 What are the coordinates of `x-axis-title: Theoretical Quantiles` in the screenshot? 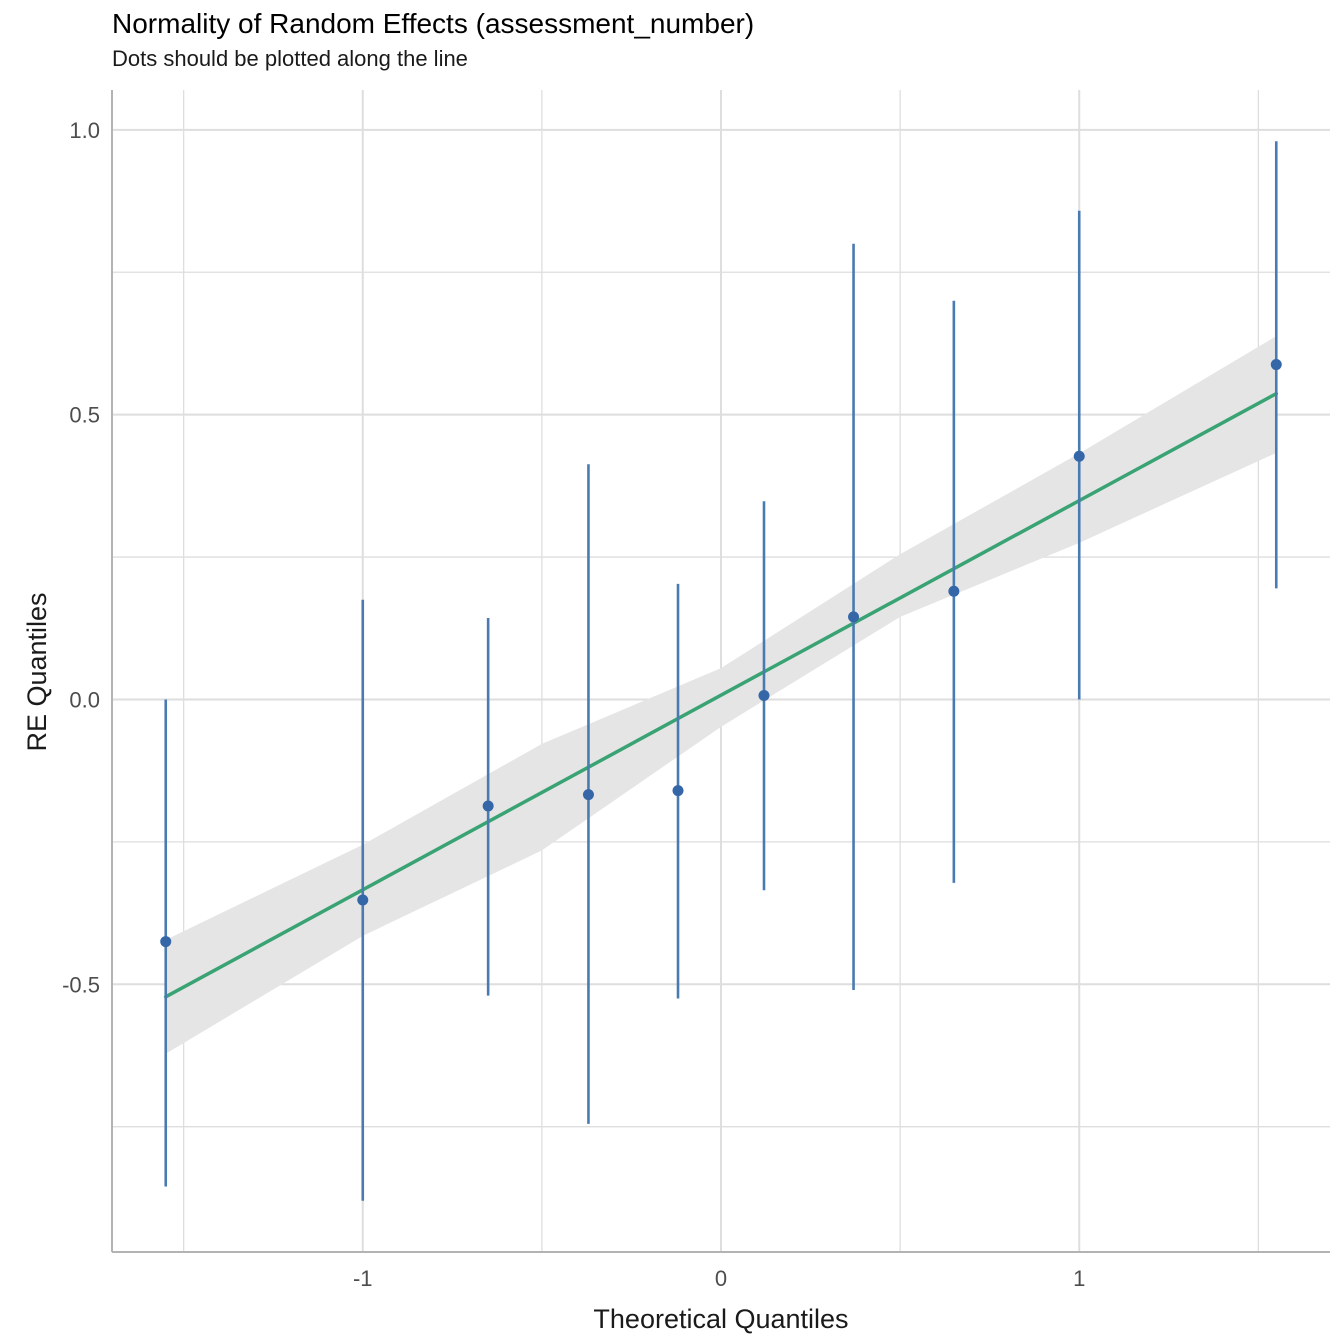 It's located at (720, 1319).